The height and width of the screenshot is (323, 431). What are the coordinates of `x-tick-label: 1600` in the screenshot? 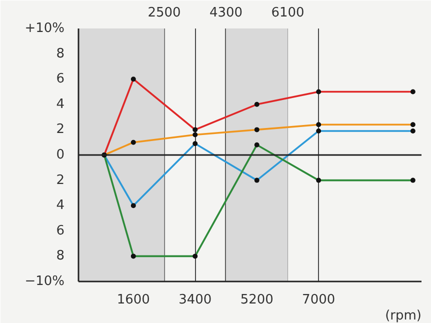 It's located at (133, 300).